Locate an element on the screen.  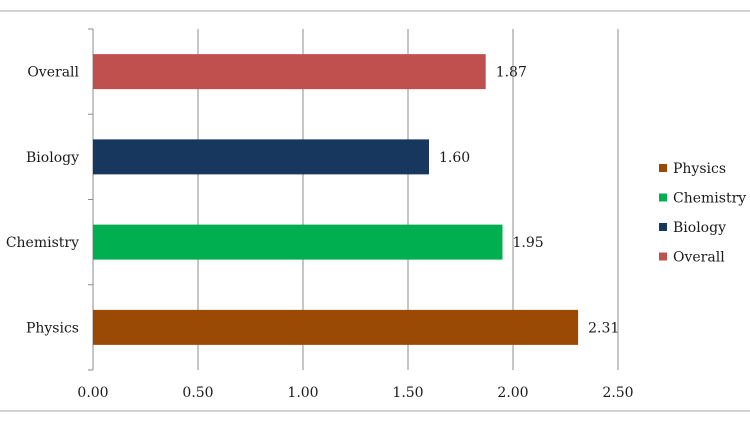
legend-label-overall: Overall is located at coordinates (699, 258).